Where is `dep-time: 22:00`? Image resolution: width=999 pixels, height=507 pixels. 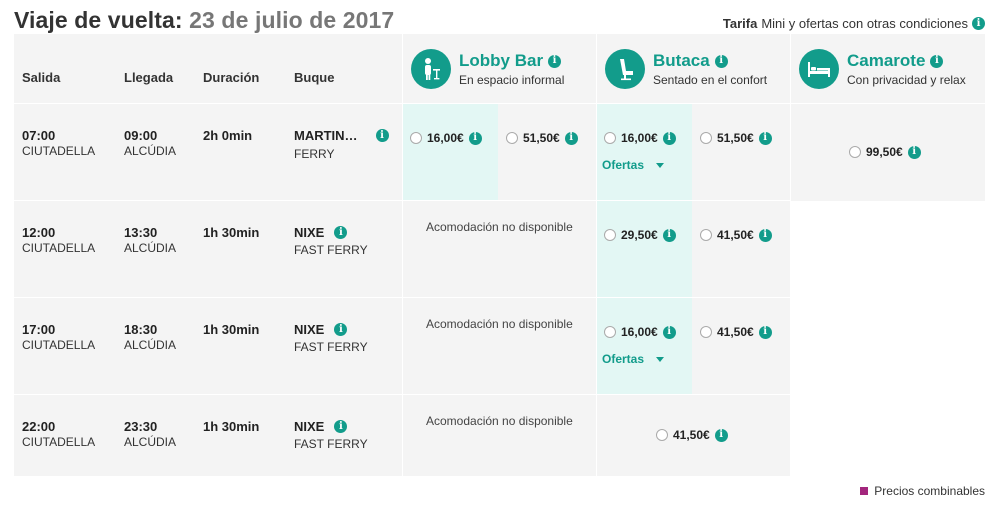 dep-time: 22:00 is located at coordinates (39, 426).